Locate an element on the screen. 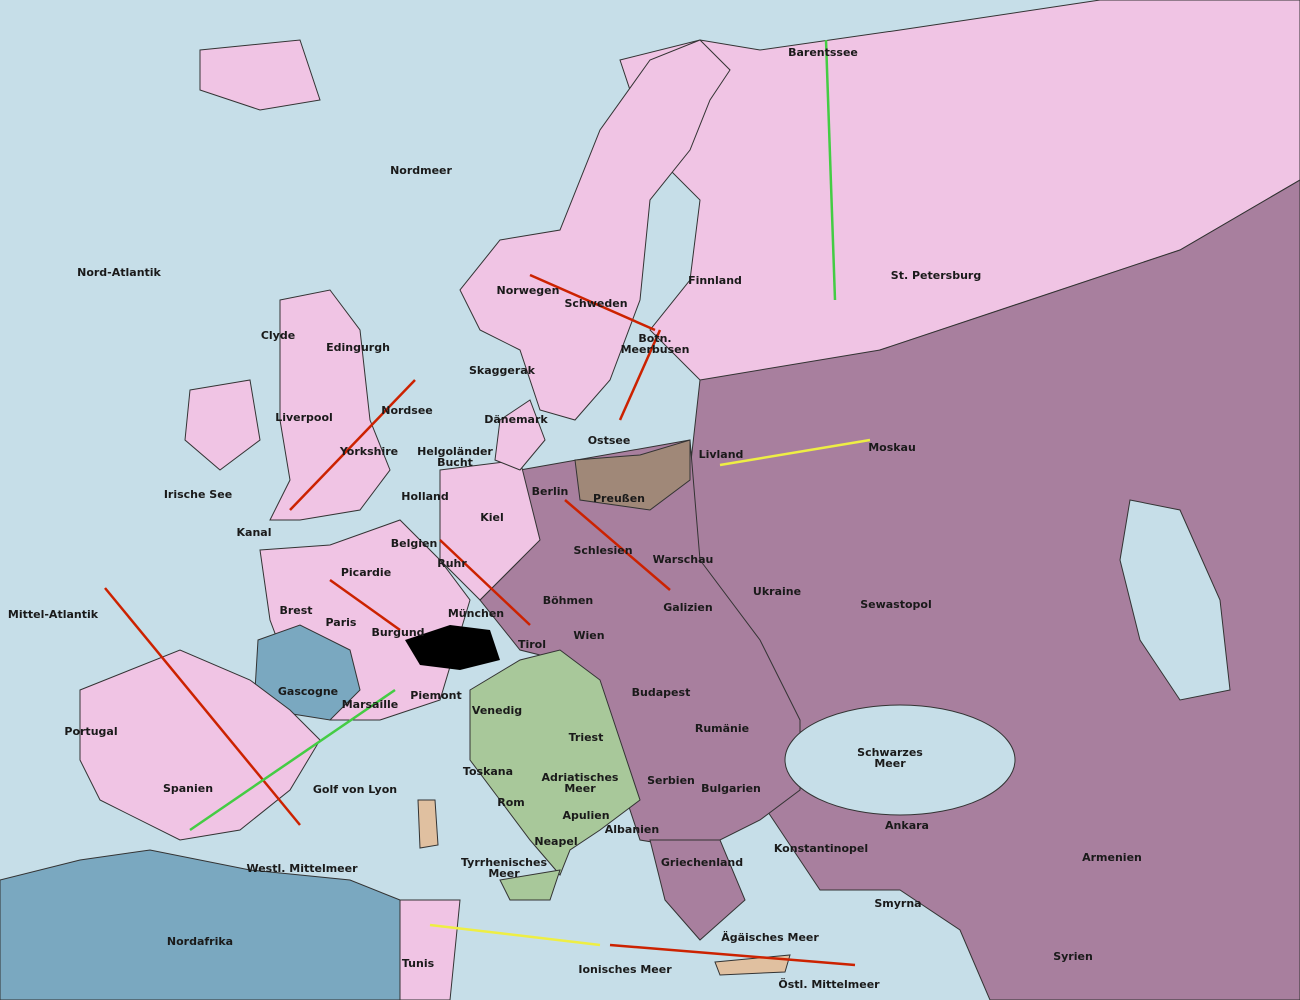  region-label: Schlesien is located at coordinates (602, 550).